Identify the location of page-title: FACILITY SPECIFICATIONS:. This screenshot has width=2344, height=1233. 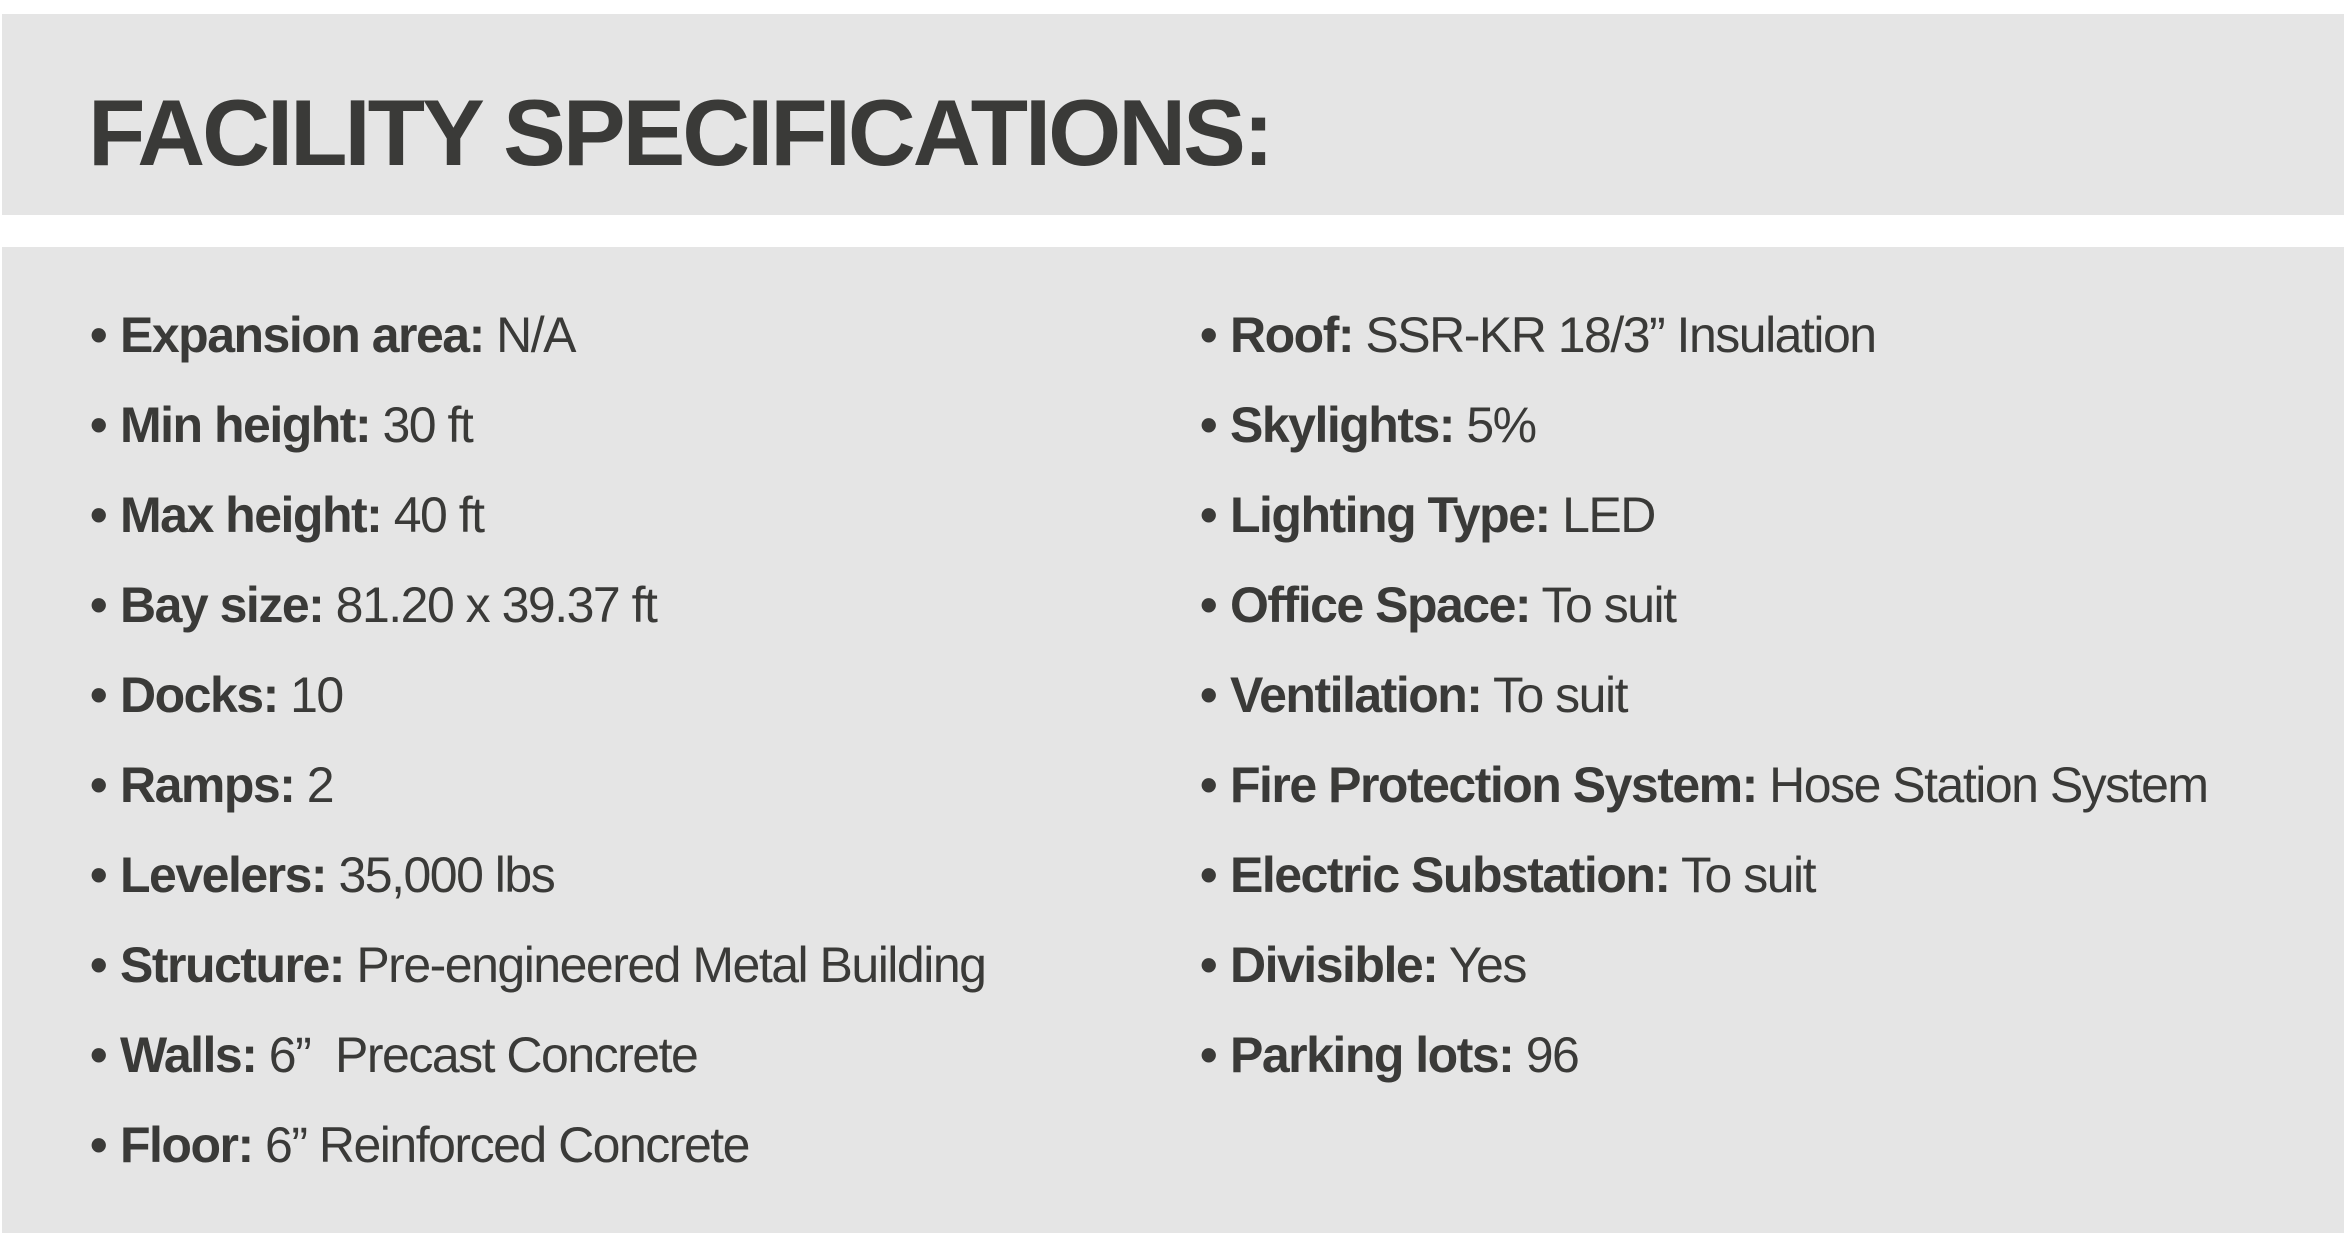
(681, 132).